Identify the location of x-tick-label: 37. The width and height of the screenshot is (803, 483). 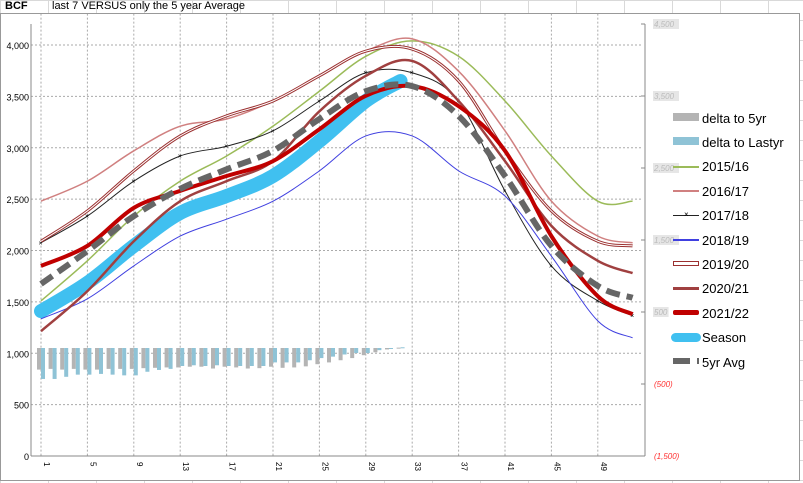
(464, 466).